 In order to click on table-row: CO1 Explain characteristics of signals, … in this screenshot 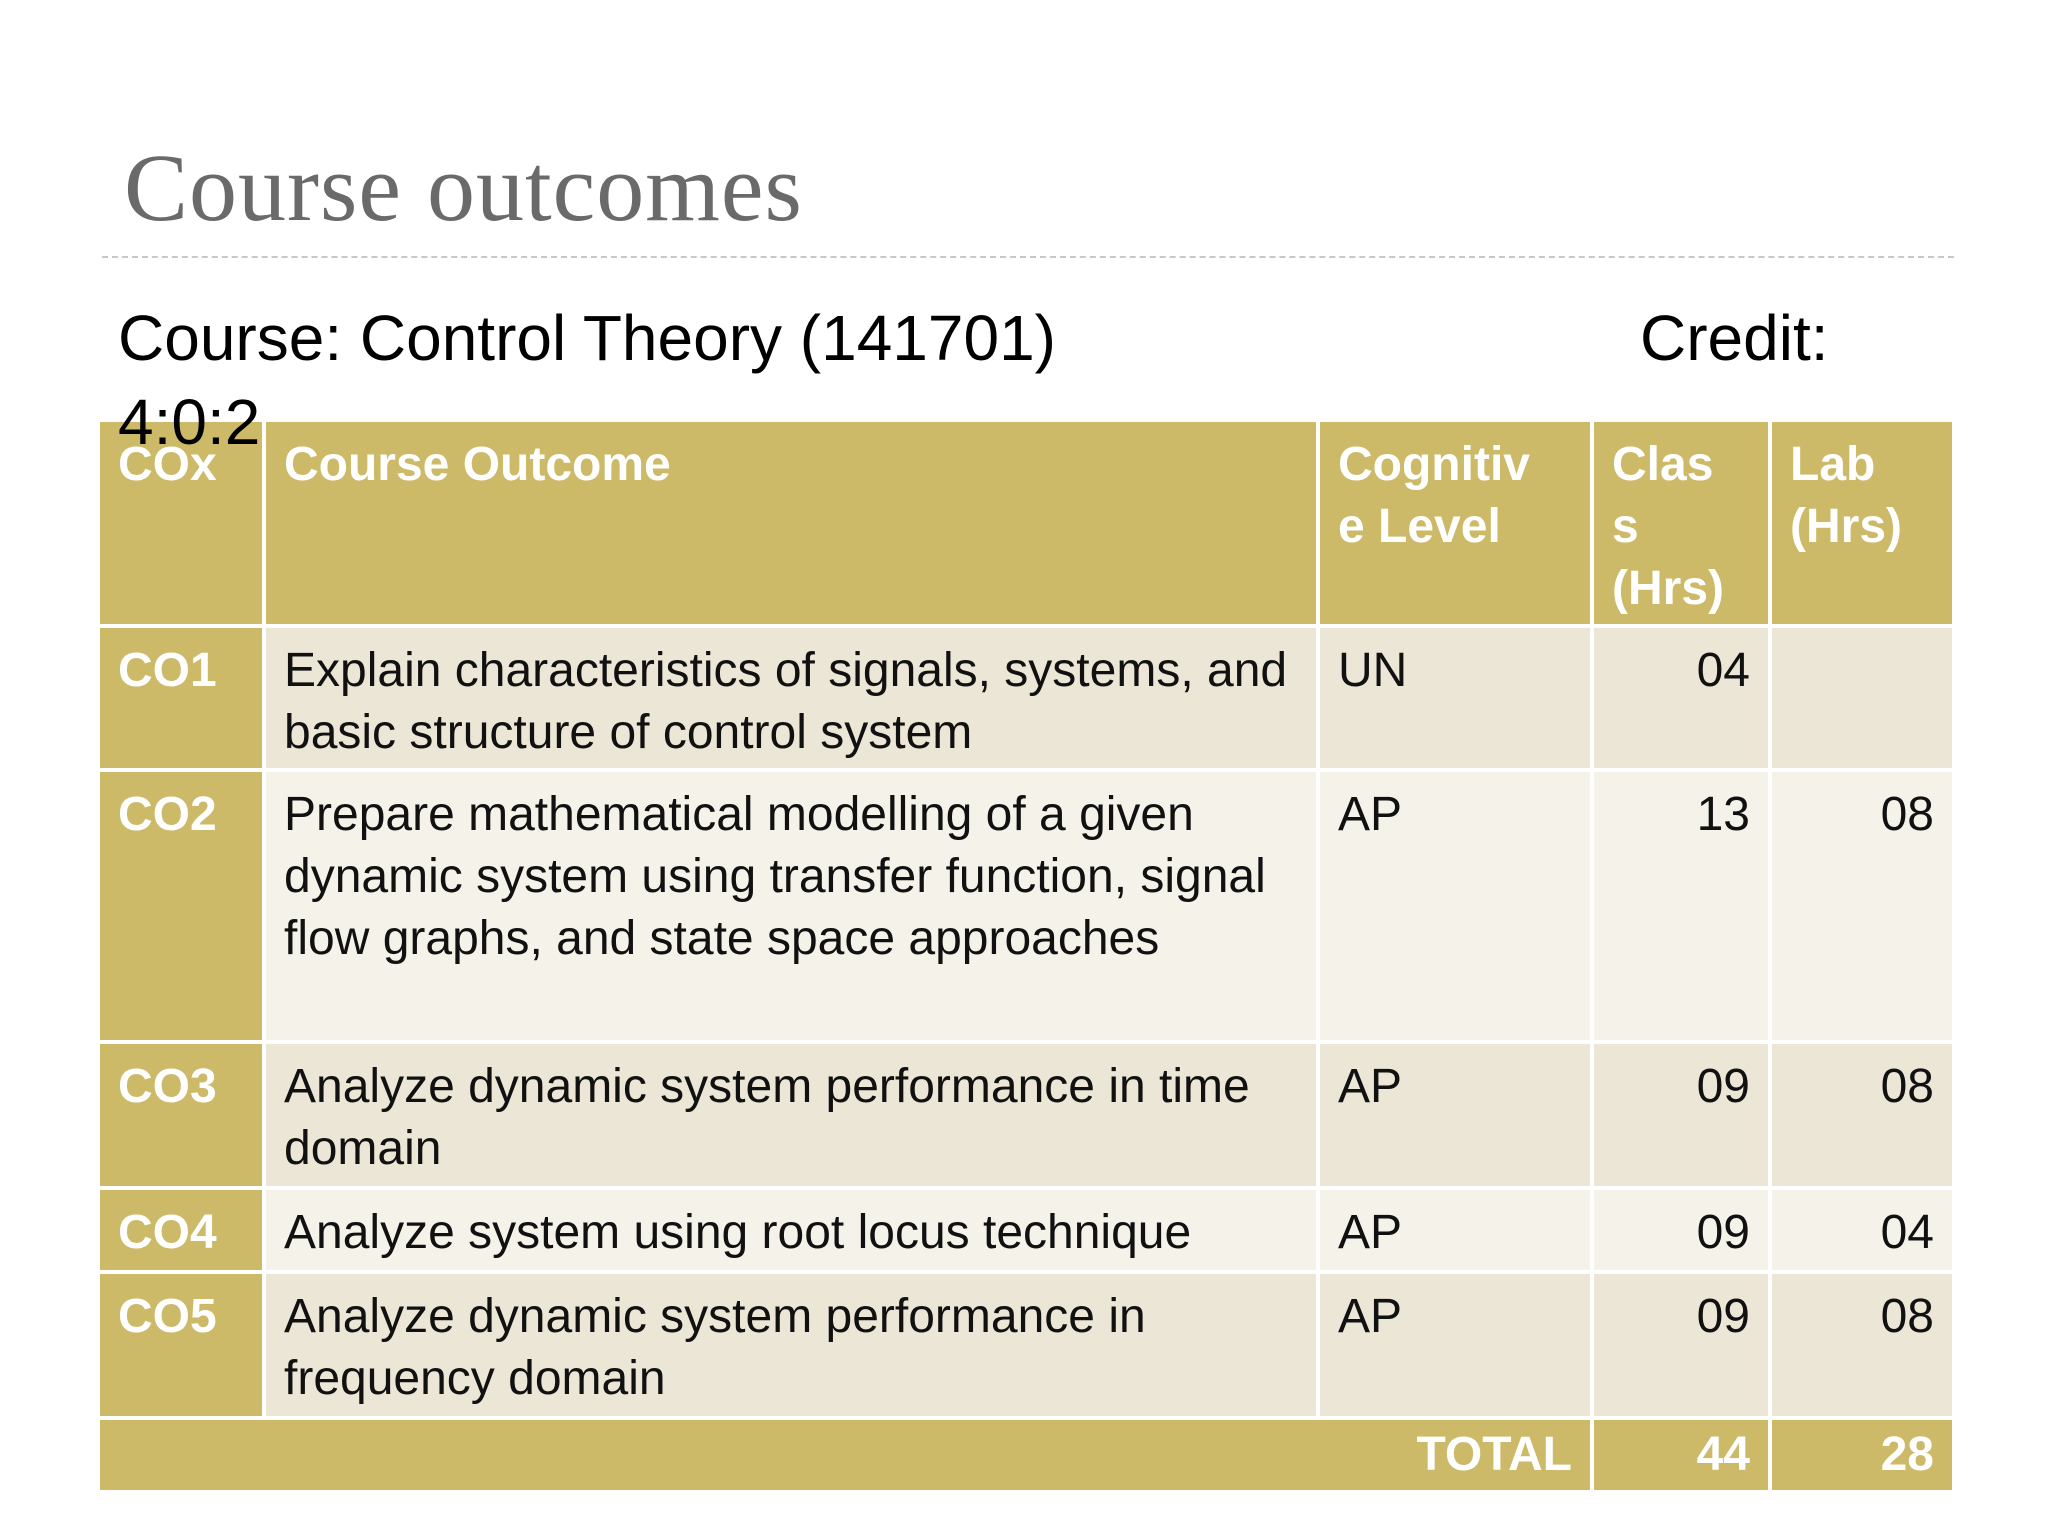, I will do `click(1026, 698)`.